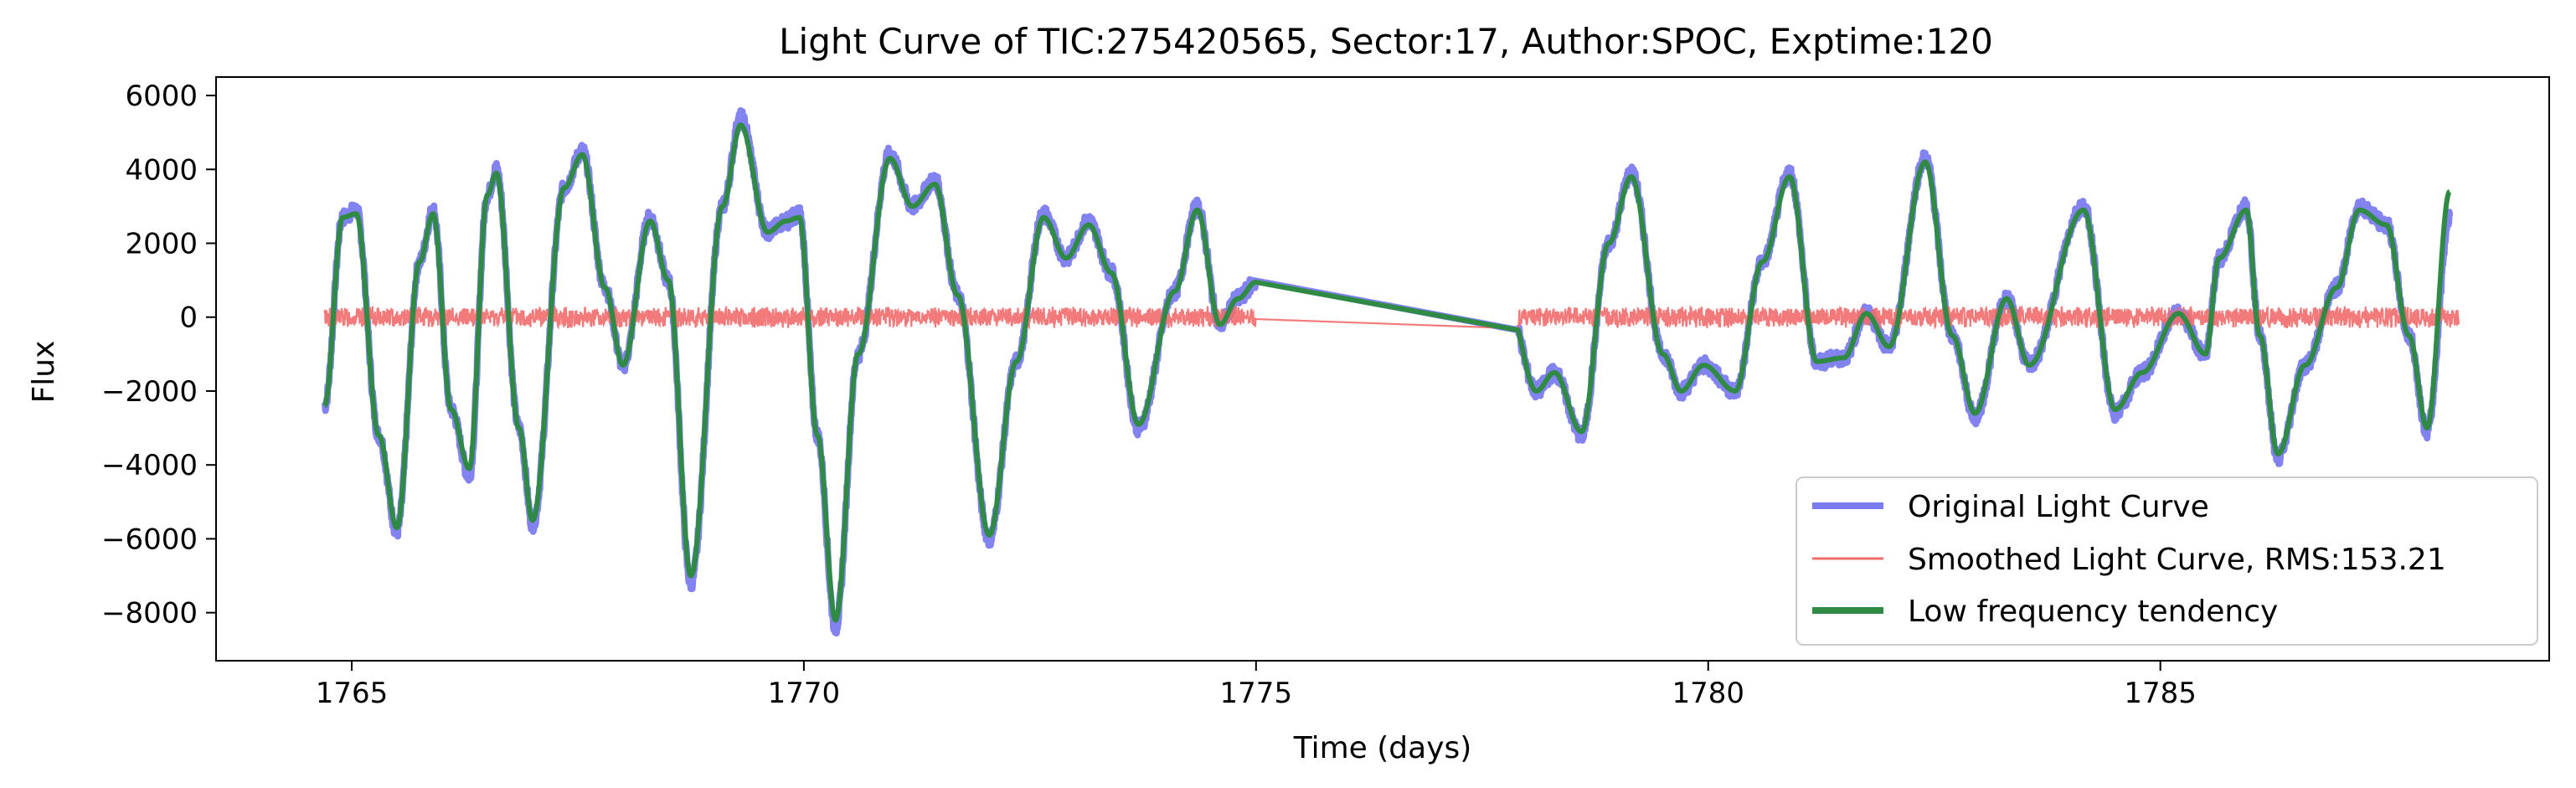  Describe the element at coordinates (2093, 612) in the screenshot. I see `legend-label-tendency: Low frequency tendency` at that location.